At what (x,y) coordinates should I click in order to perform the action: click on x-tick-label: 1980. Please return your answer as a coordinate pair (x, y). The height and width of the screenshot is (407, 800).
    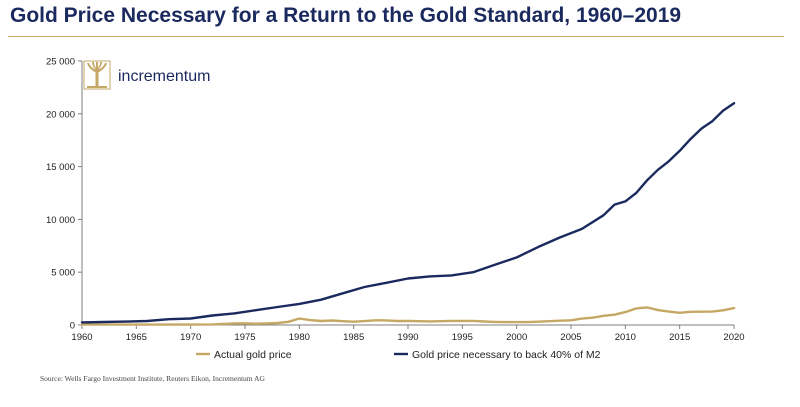
    Looking at the image, I should click on (299, 337).